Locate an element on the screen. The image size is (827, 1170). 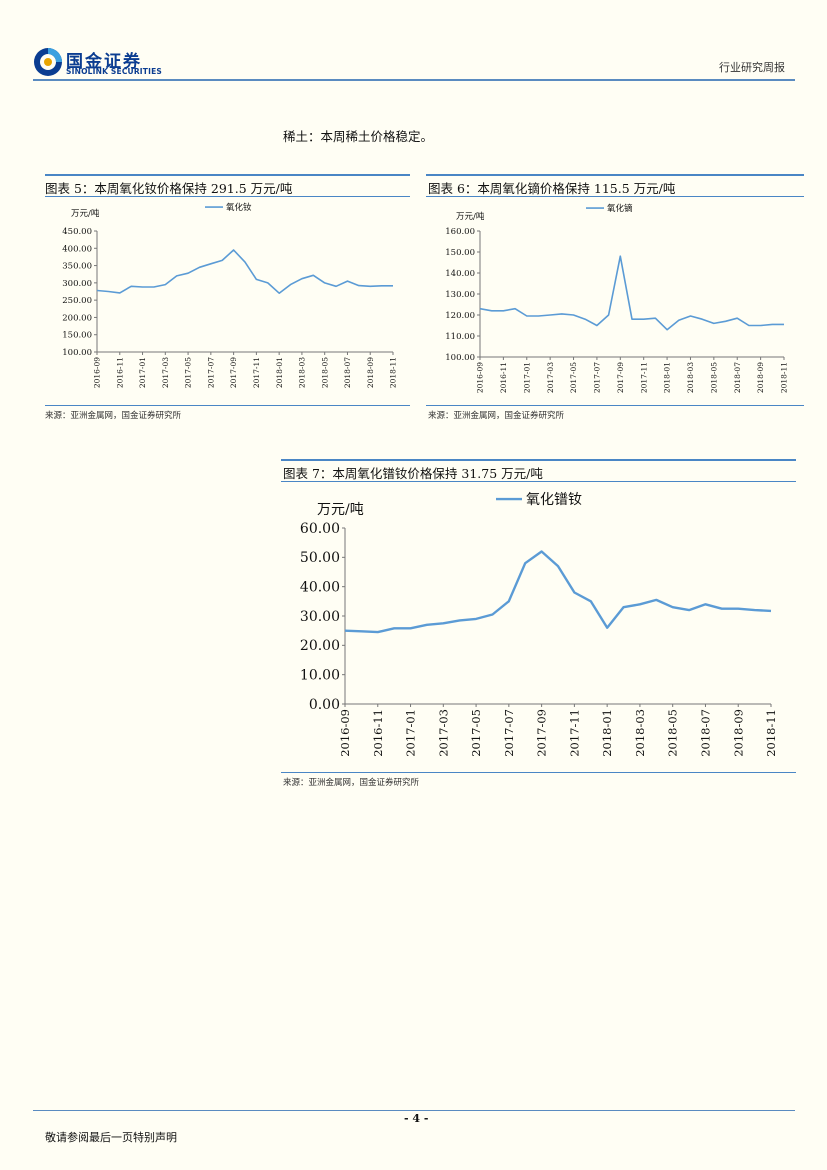
y-tick-label: 200.00 is located at coordinates (77, 318).